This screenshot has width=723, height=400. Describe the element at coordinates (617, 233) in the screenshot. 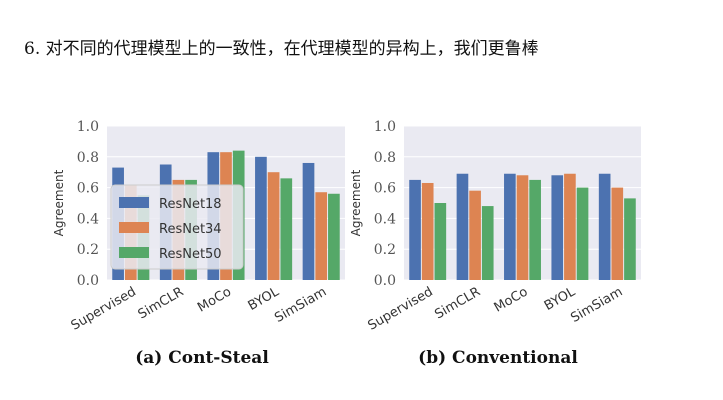

I see `chart-2-bar-resnet34-simsiam` at that location.